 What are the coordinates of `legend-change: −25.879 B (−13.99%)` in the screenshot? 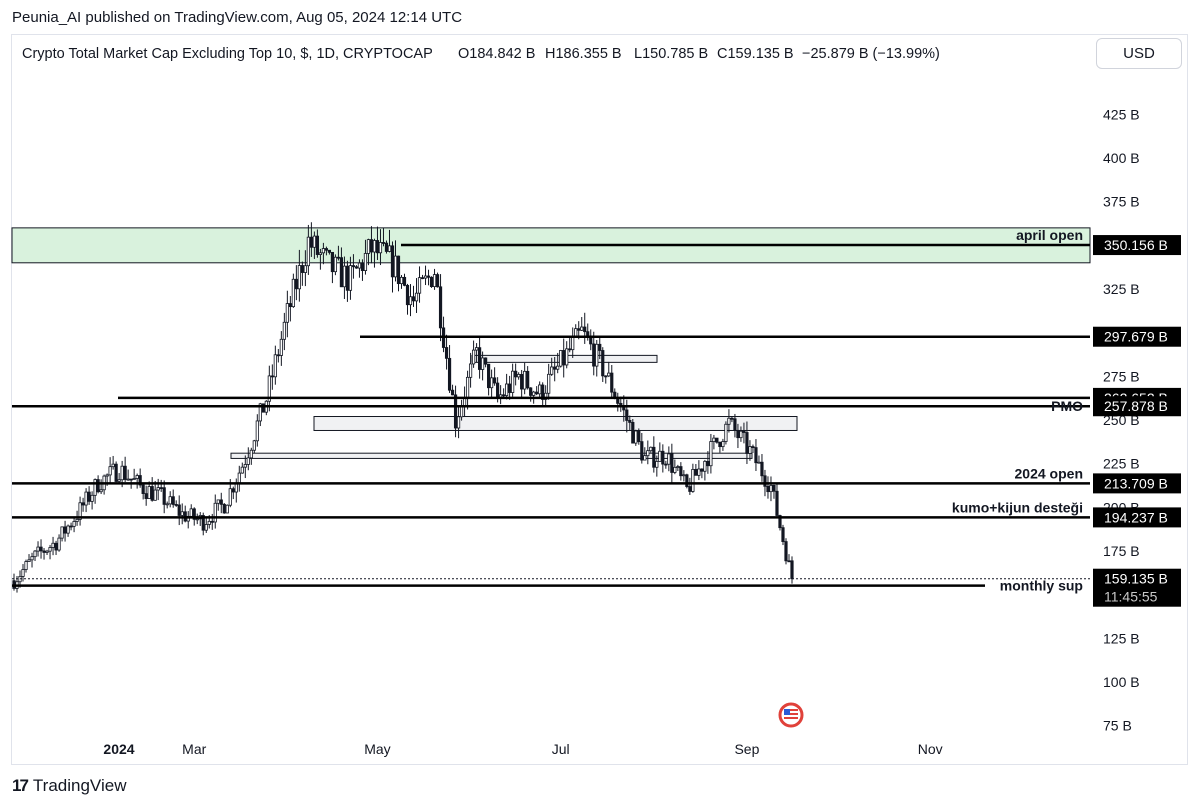 It's located at (871, 54).